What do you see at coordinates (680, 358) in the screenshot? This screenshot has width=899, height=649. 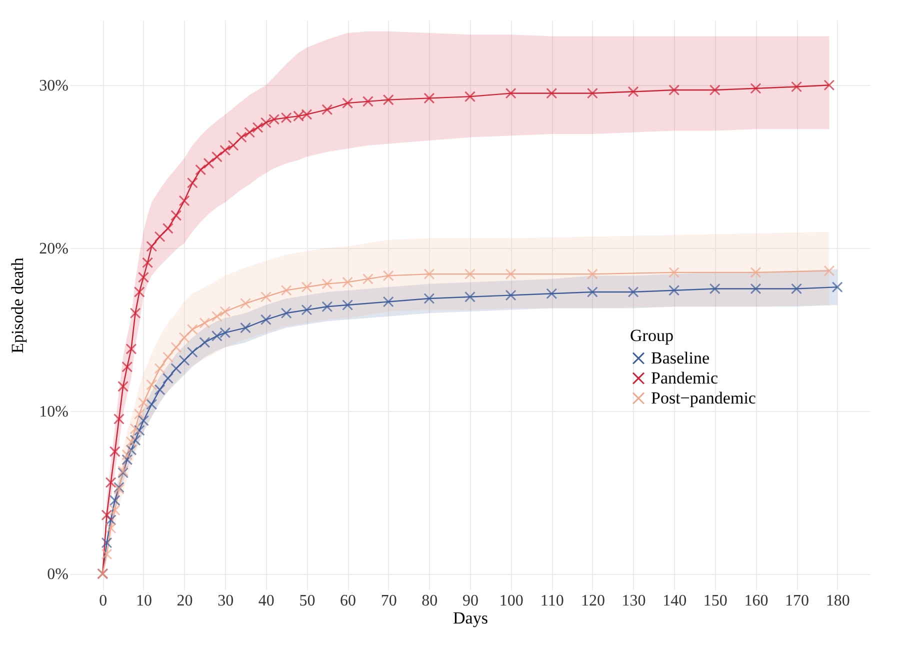 I see `legend-label: Baseline` at bounding box center [680, 358].